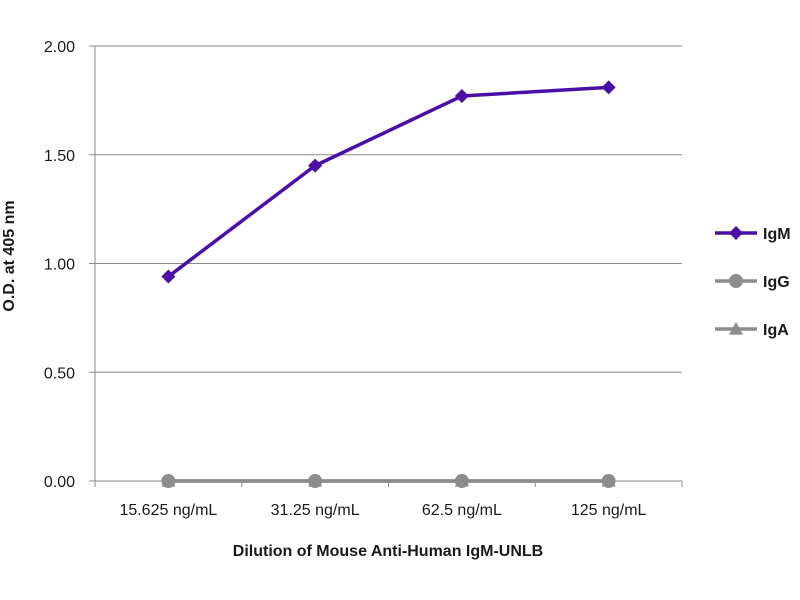  Describe the element at coordinates (59, 265) in the screenshot. I see `y-tick-label: 1.00` at that location.